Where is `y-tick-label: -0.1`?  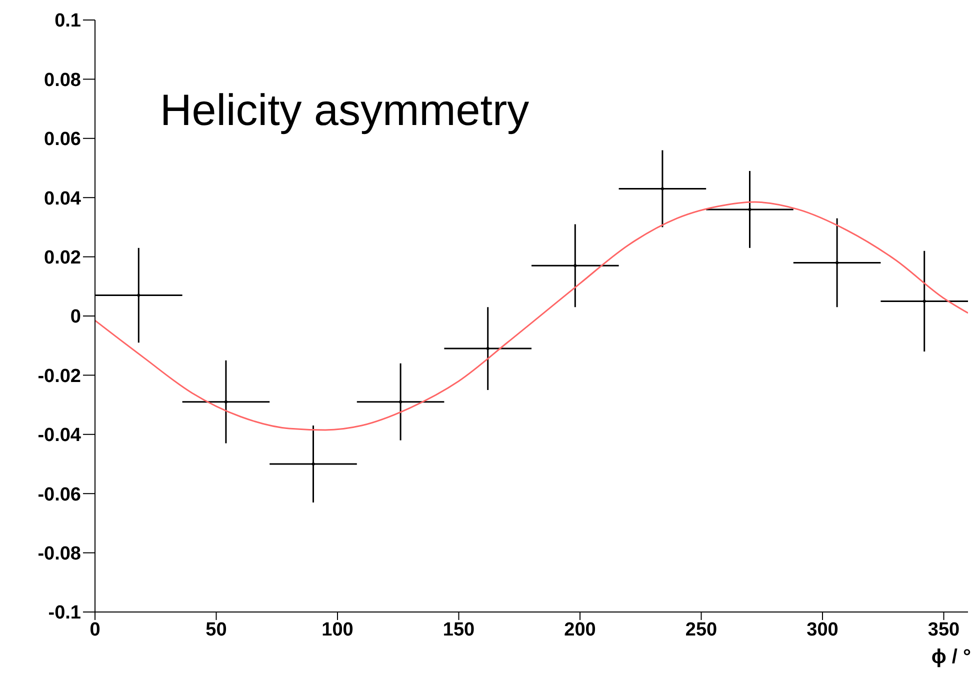 y-tick-label: -0.1 is located at coordinates (65, 613).